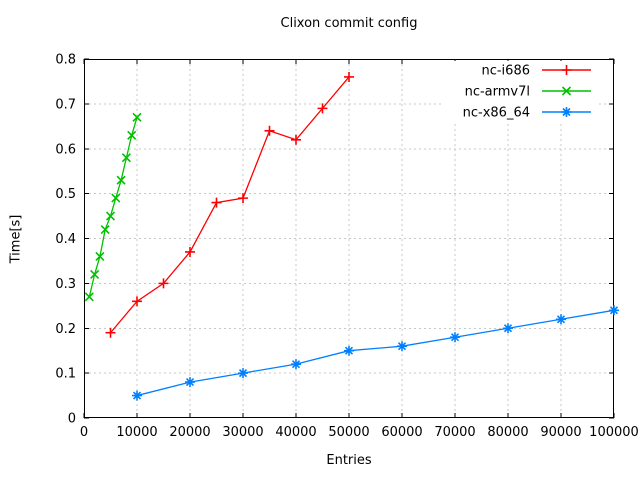 The height and width of the screenshot is (480, 640). What do you see at coordinates (401, 432) in the screenshot?
I see `x-tick-label: 60000` at bounding box center [401, 432].